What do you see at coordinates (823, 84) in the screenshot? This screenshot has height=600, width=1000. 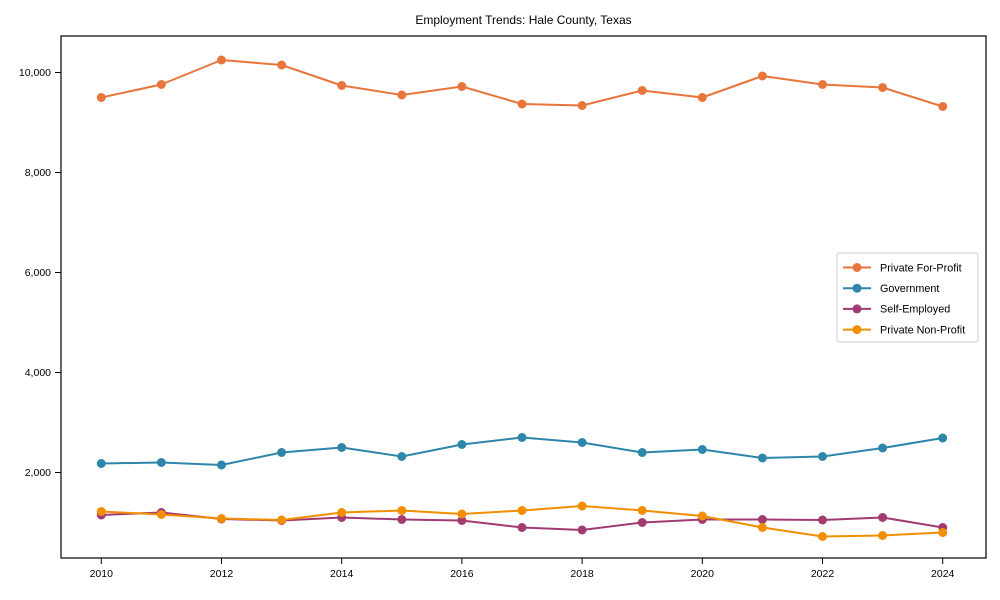 I see `data-point-private-for-profit-2022` at bounding box center [823, 84].